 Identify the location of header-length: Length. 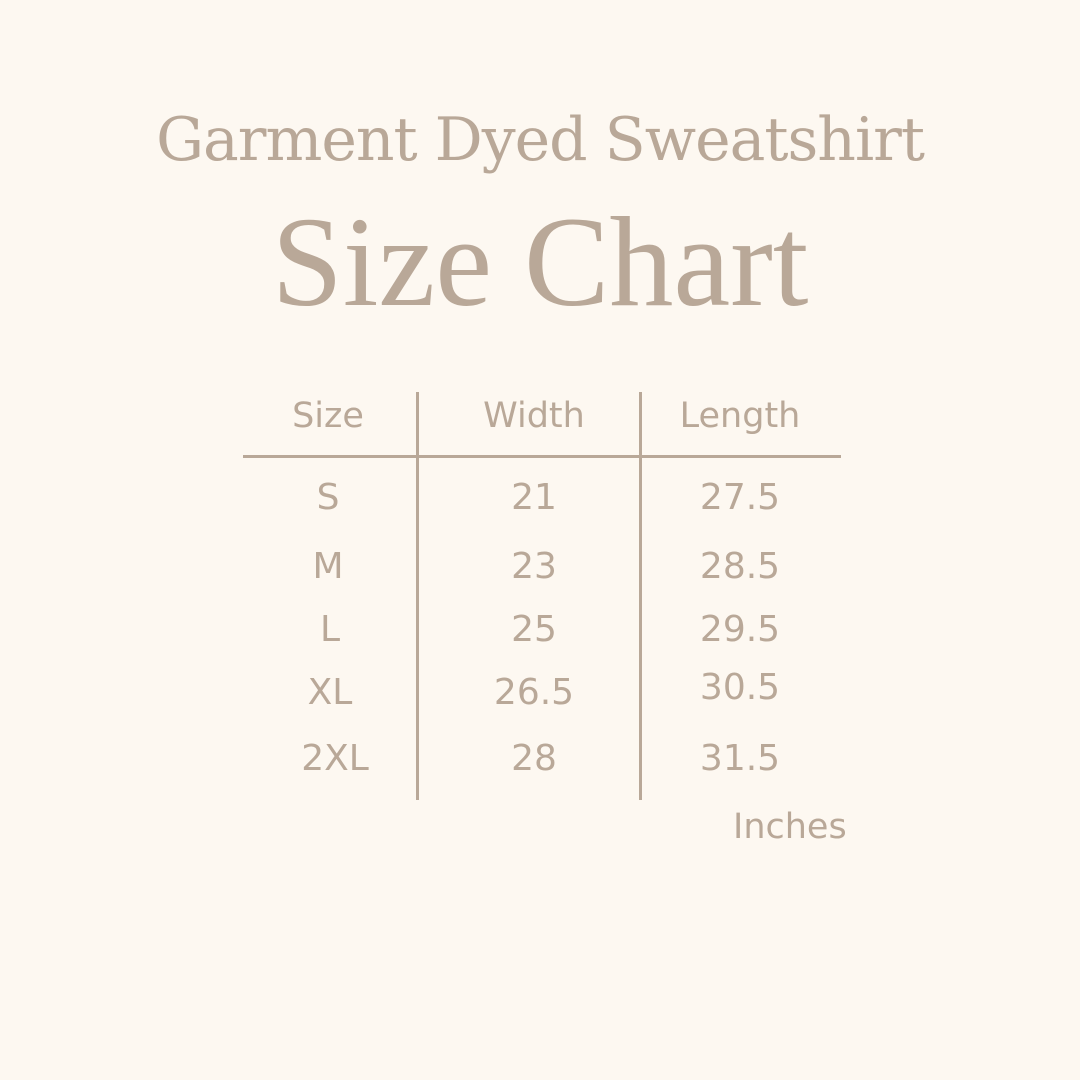
(740, 416).